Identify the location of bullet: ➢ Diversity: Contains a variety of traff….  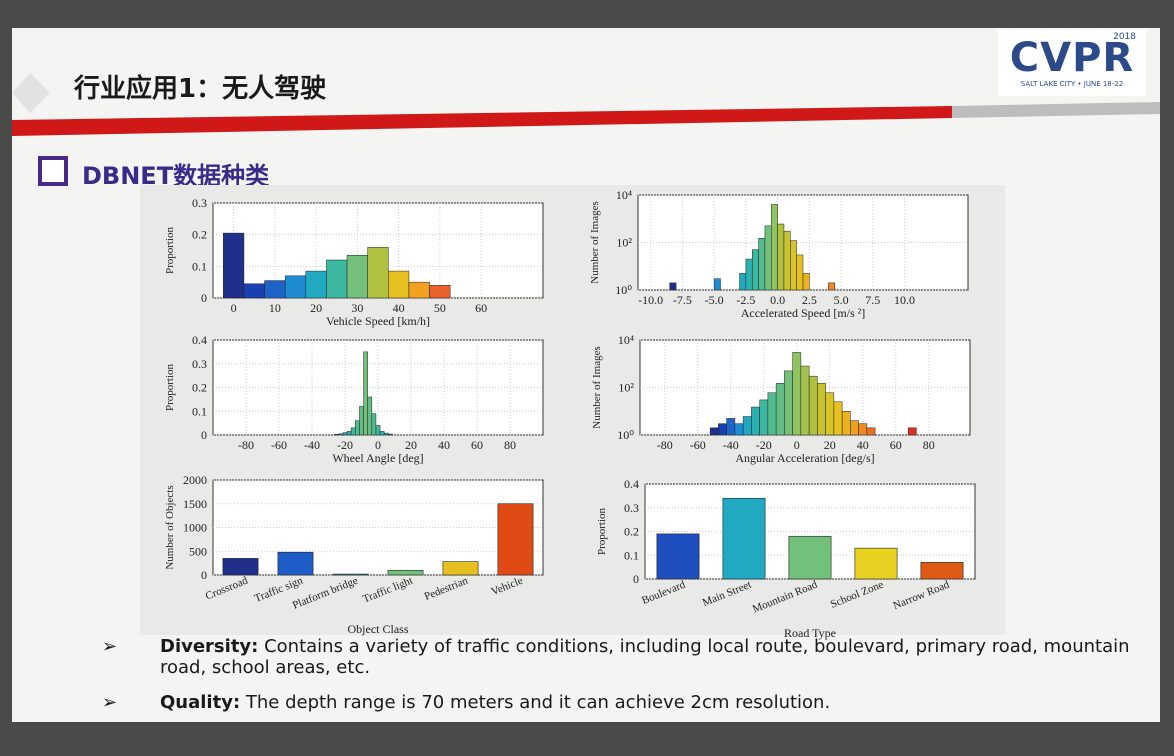
(622, 657).